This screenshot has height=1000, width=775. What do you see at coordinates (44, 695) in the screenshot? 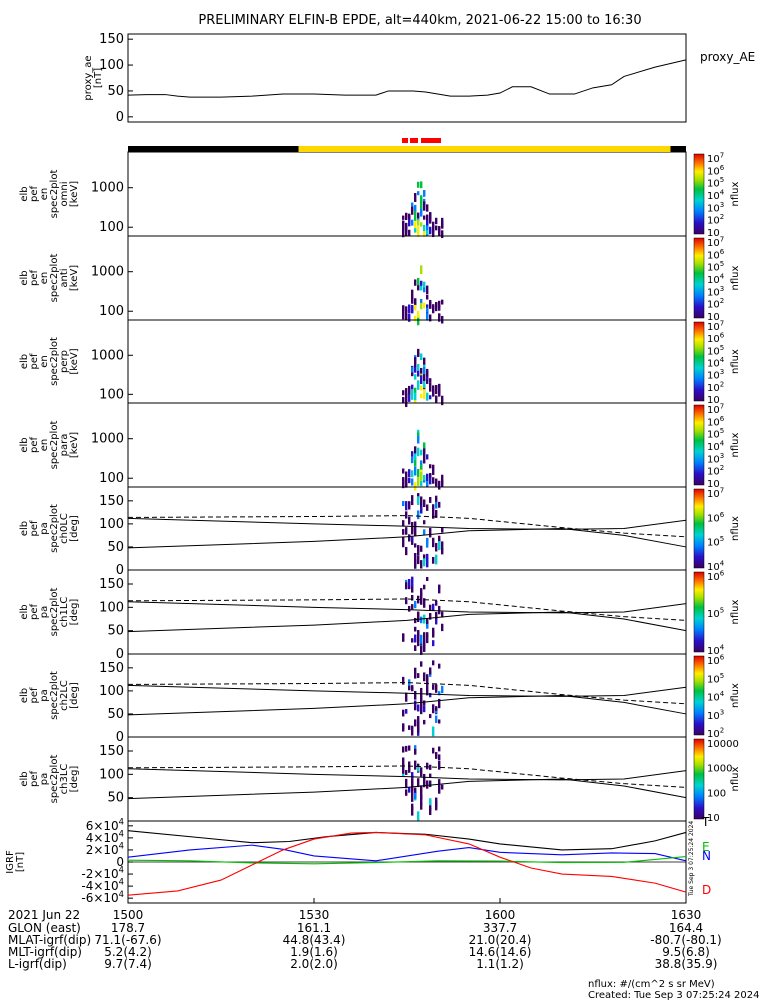
I see `ch2-ylabel-line: pa` at bounding box center [44, 695].